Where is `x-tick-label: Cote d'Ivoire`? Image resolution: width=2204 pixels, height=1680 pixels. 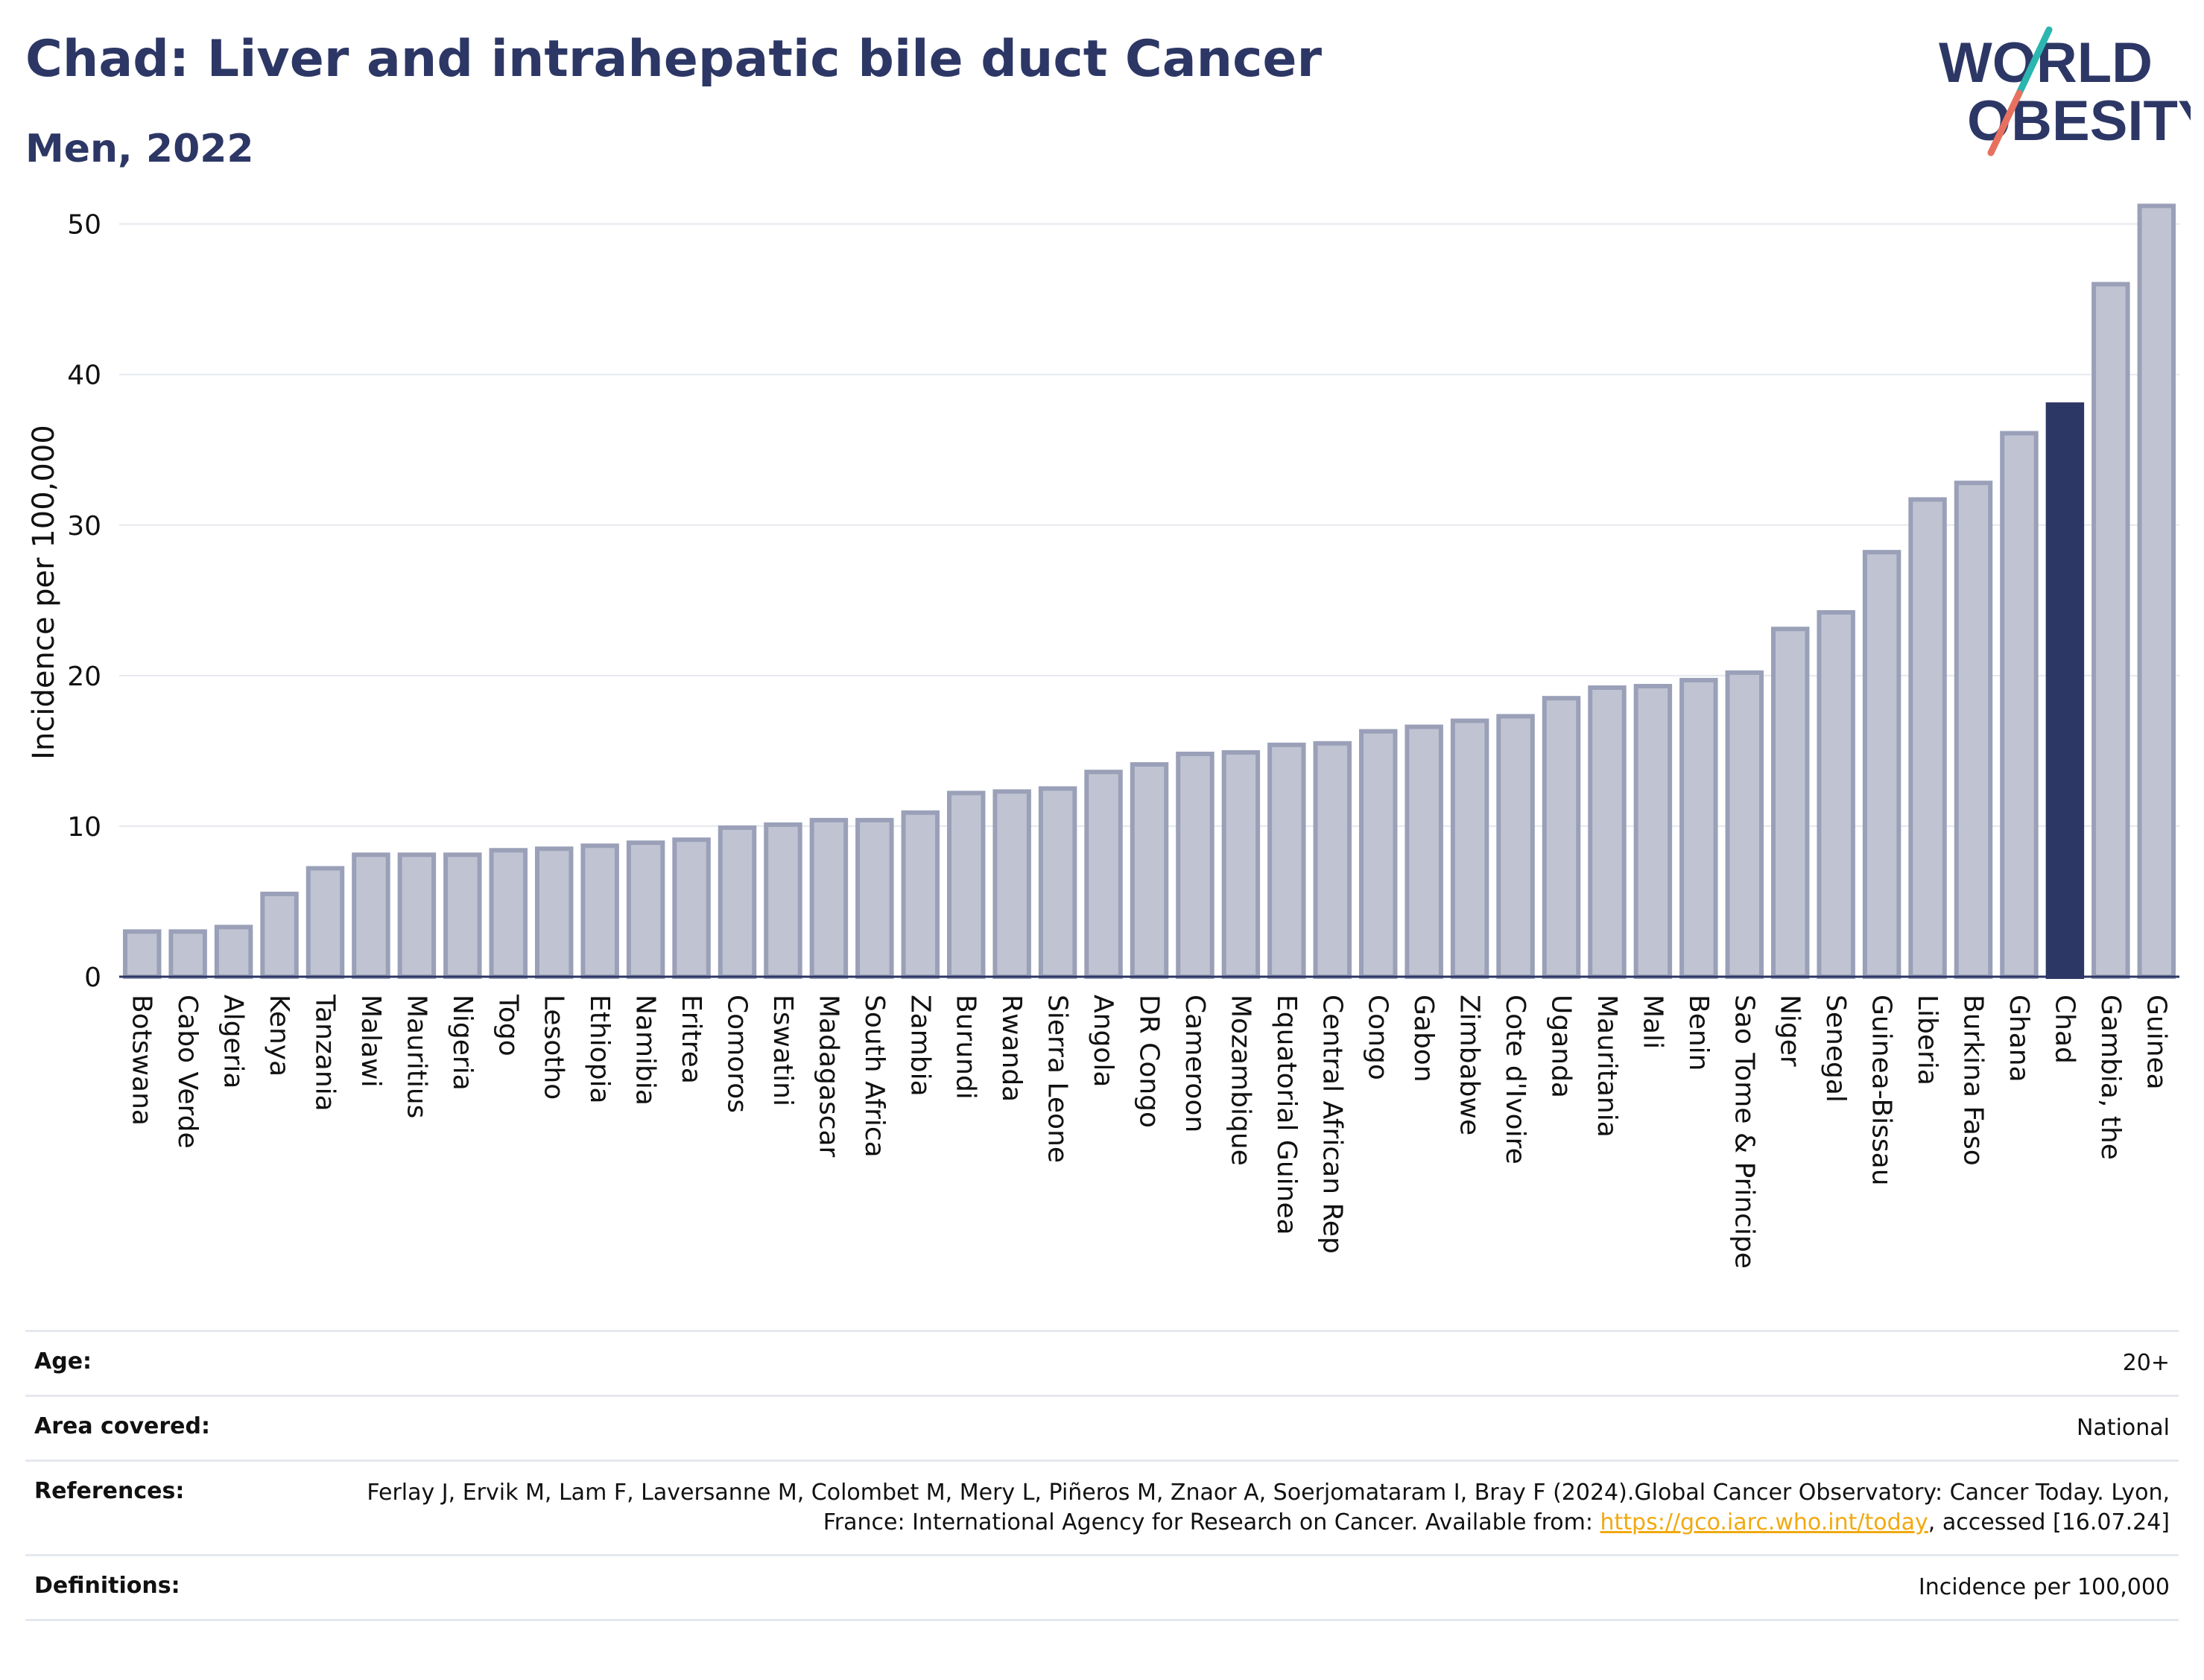
x-tick-label: Cote d'Ivoire is located at coordinates (1515, 1079).